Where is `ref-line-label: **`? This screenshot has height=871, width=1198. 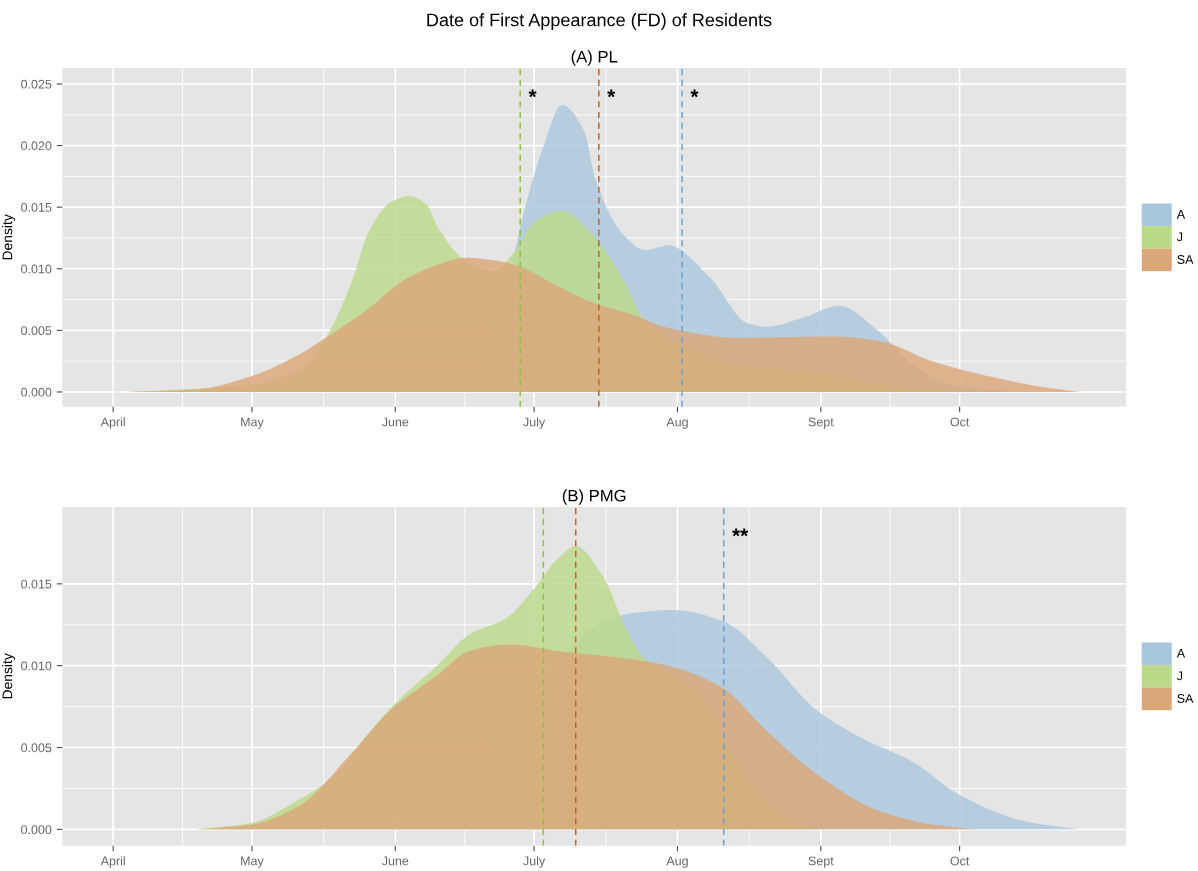
ref-line-label: ** is located at coordinates (740, 532).